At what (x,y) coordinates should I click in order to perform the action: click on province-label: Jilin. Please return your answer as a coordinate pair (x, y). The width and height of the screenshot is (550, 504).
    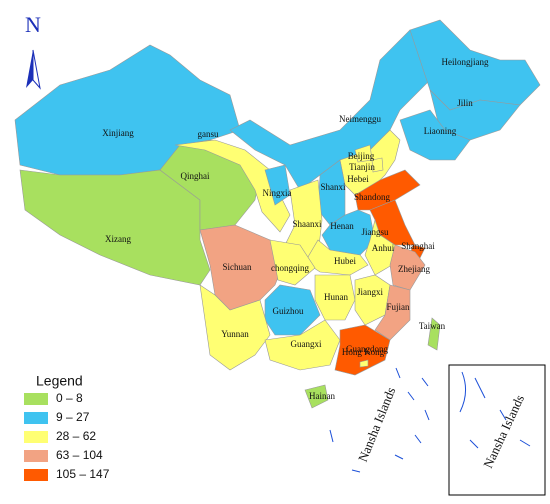
    Looking at the image, I should click on (465, 103).